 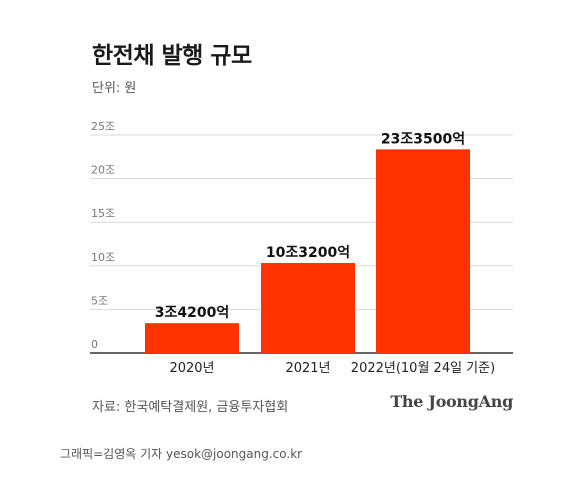 I want to click on data-label: 23조3500억, so click(x=423, y=139).